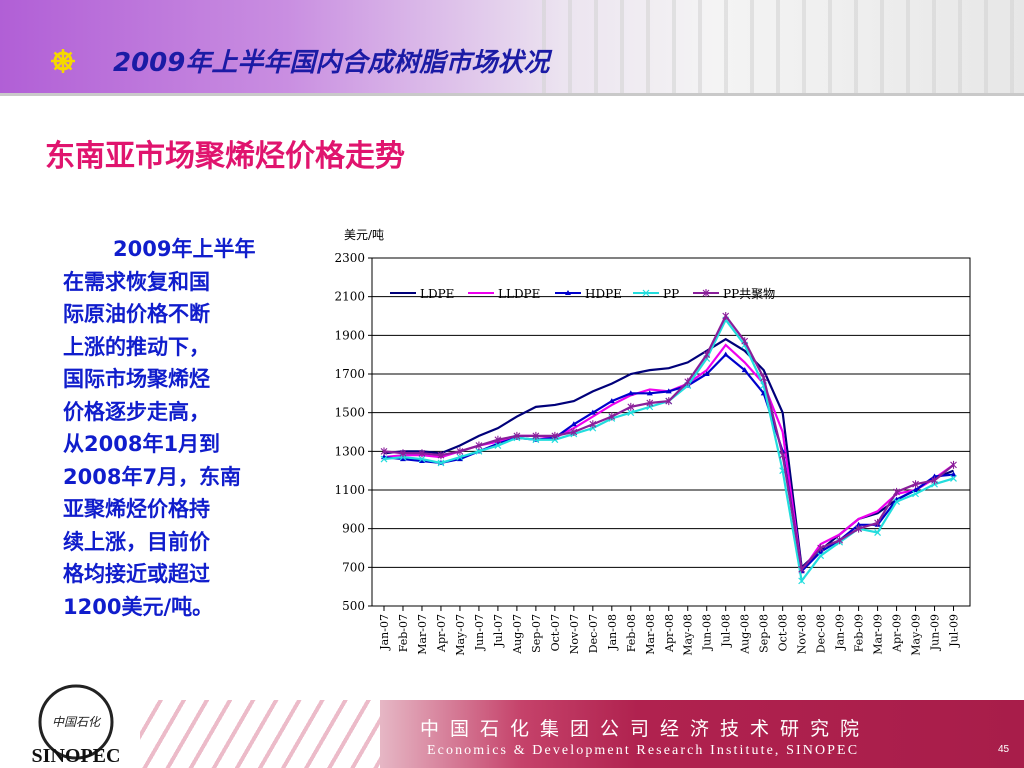 The image size is (1024, 768). What do you see at coordinates (136, 541) in the screenshot?
I see `body-line: 续上涨，目前价` at bounding box center [136, 541].